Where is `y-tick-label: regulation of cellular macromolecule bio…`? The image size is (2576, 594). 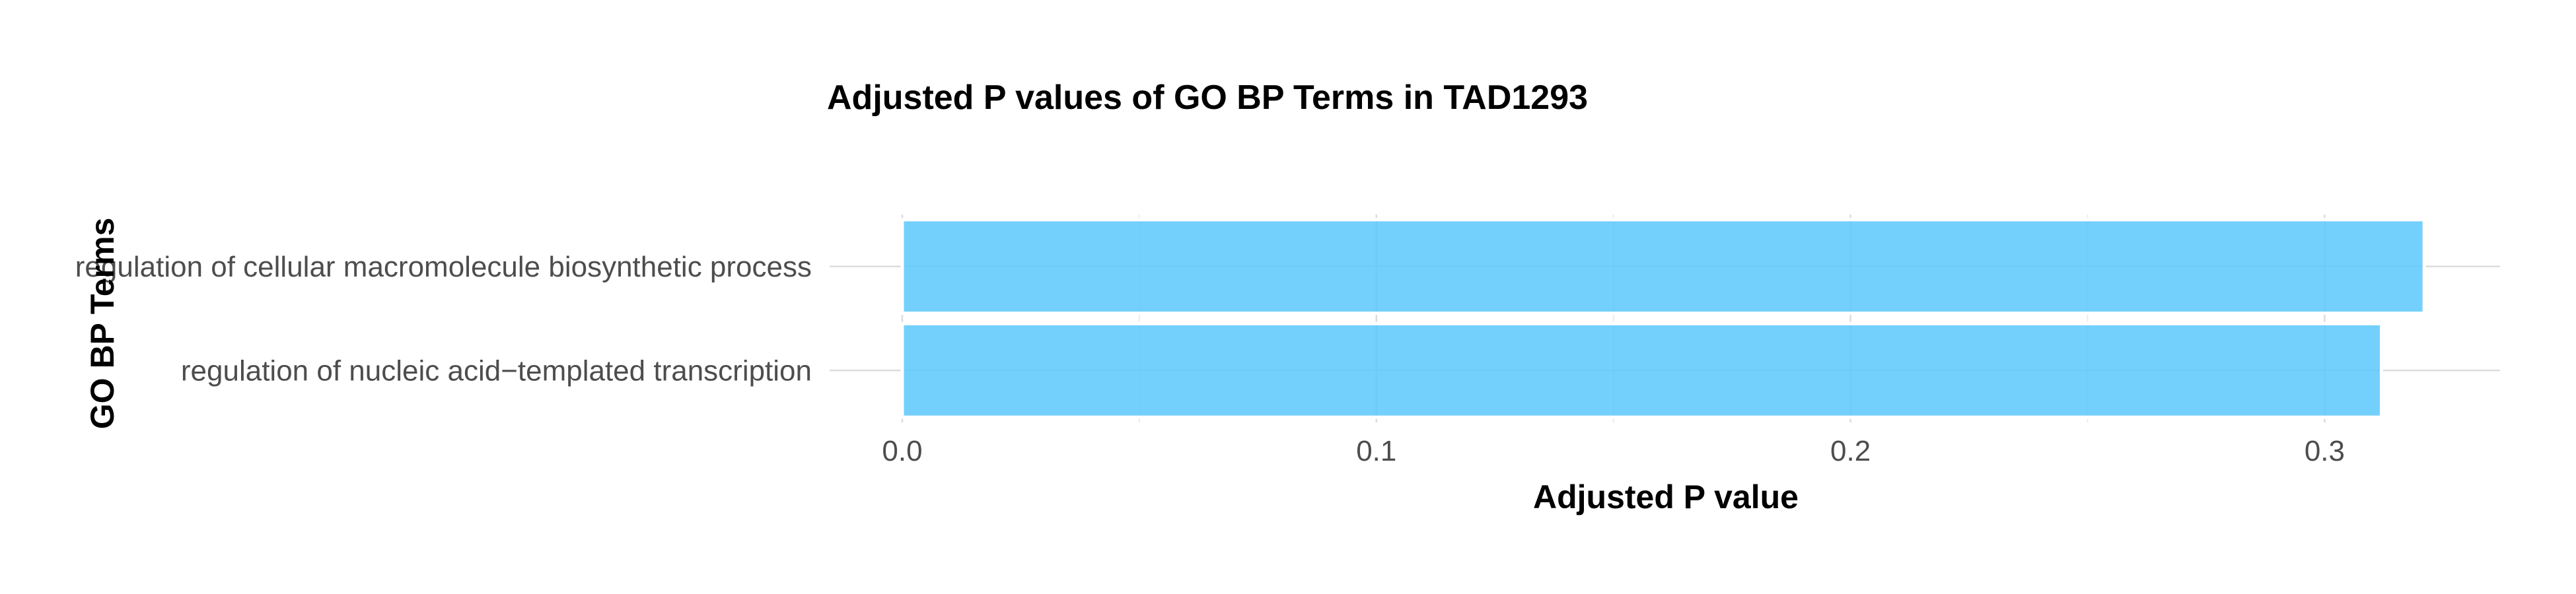 y-tick-label: regulation of cellular macromolecule bio… is located at coordinates (444, 267).